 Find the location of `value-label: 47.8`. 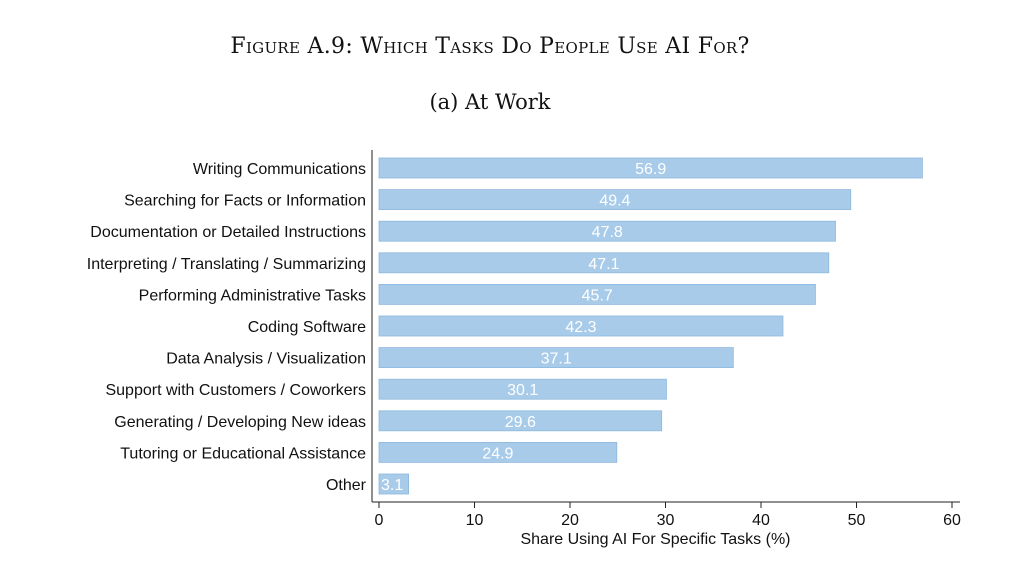

value-label: 47.8 is located at coordinates (607, 232).